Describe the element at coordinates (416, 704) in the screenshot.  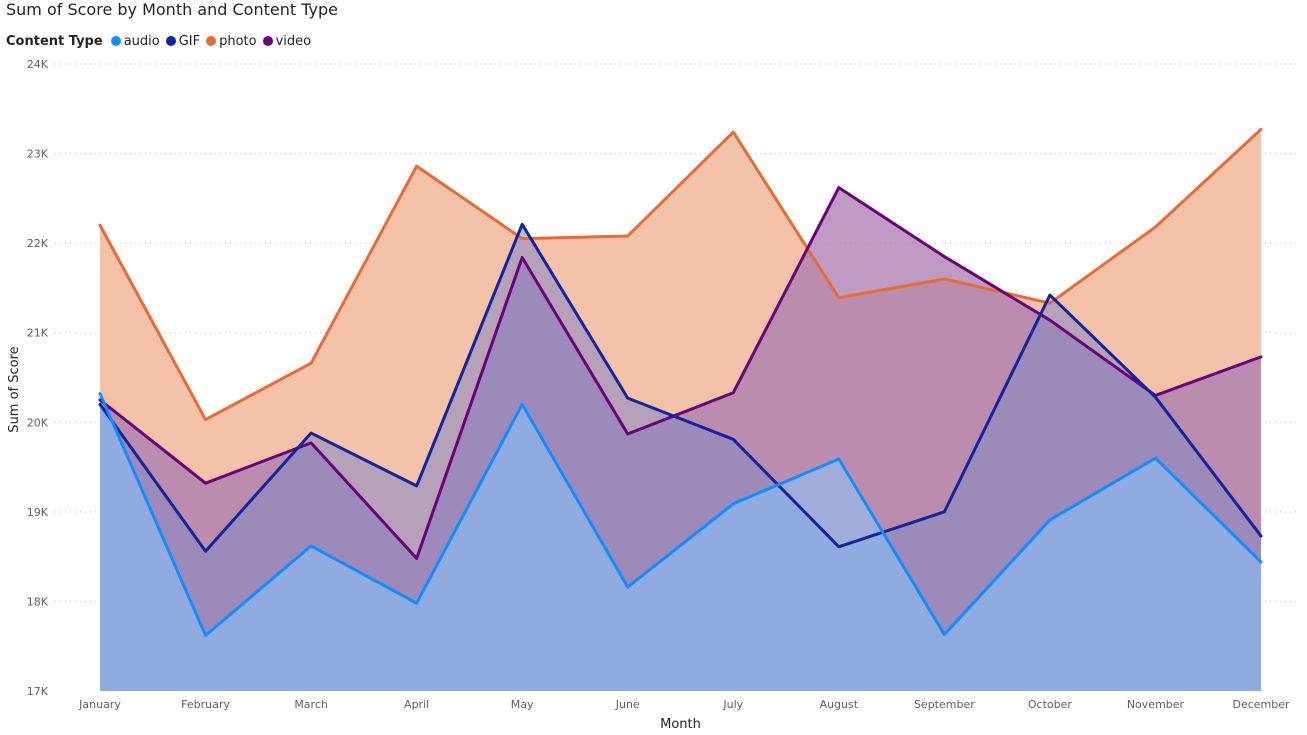
I see `x-tick-label: April` at that location.